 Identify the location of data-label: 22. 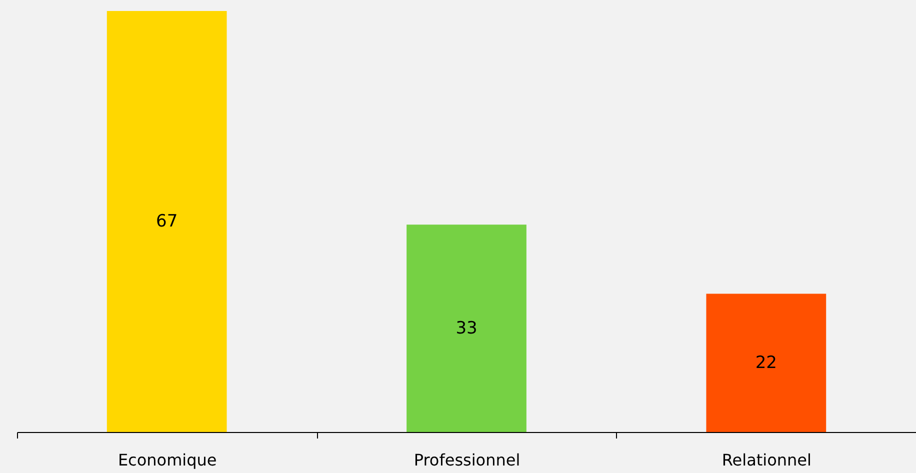
(766, 362).